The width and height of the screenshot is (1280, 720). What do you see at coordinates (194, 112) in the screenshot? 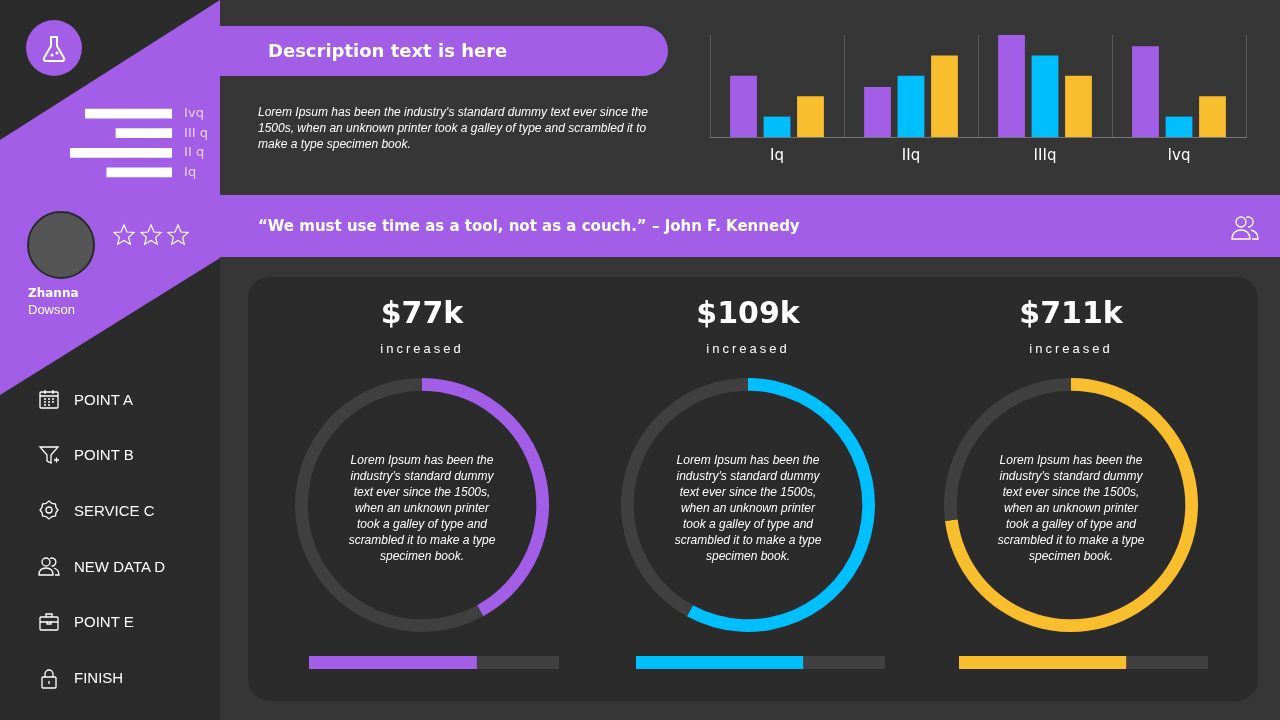
I see `y-tick-label: Ivq` at bounding box center [194, 112].